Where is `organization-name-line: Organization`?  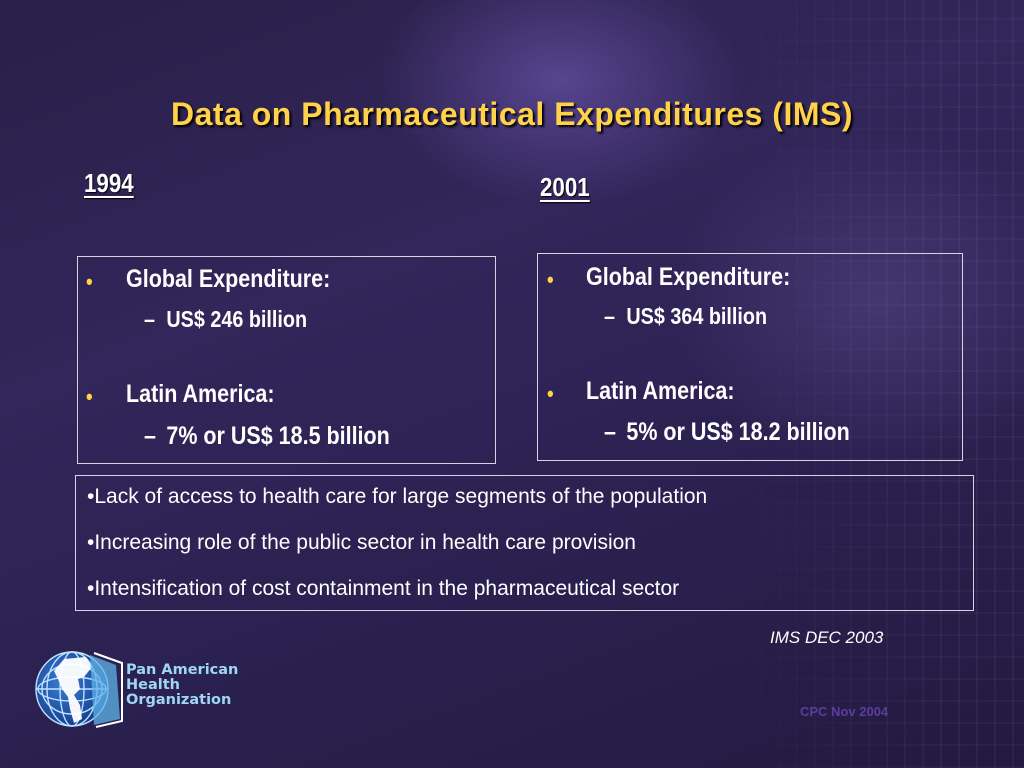
organization-name-line: Organization is located at coordinates (179, 700).